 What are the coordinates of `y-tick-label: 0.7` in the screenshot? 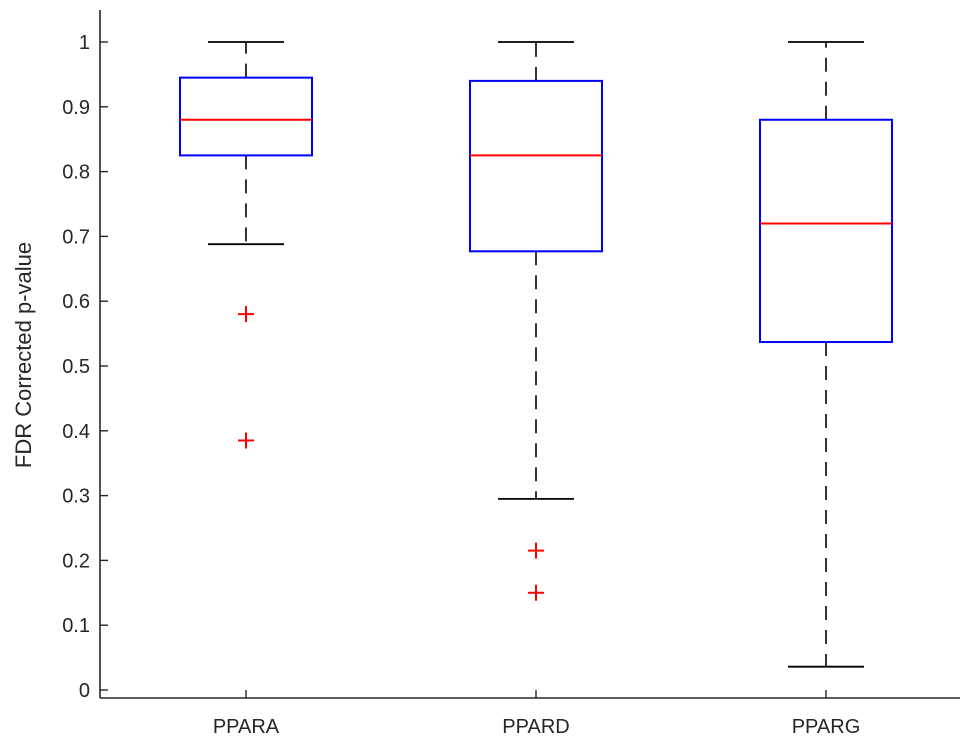 It's located at (76, 237).